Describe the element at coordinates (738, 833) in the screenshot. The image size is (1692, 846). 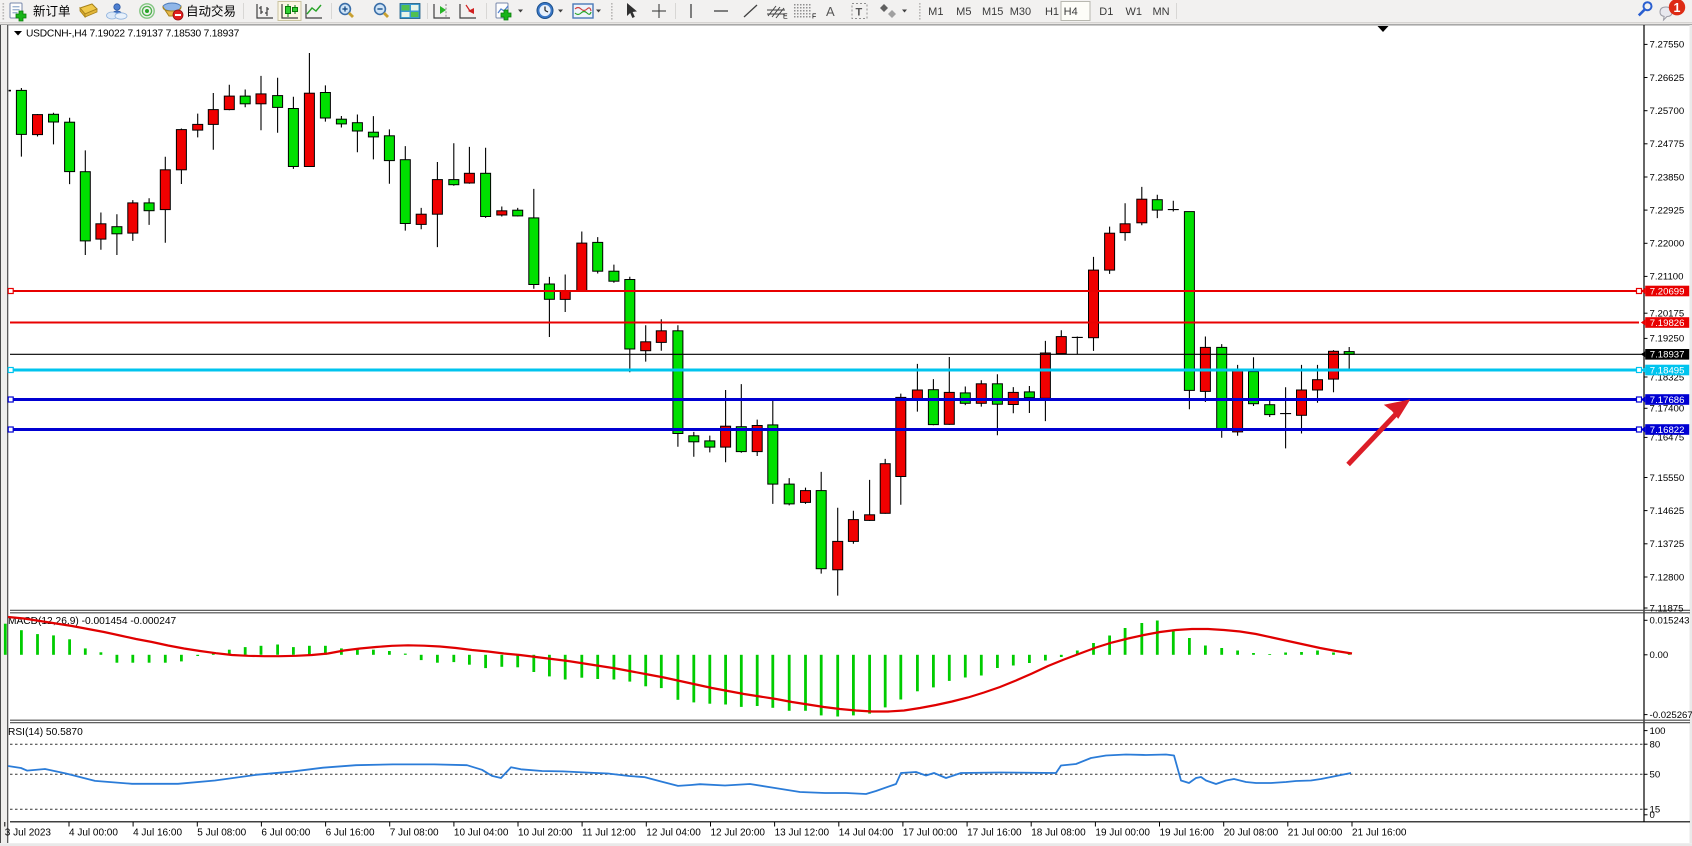
I see `svg-text: 12 Jul 20:00` at that location.